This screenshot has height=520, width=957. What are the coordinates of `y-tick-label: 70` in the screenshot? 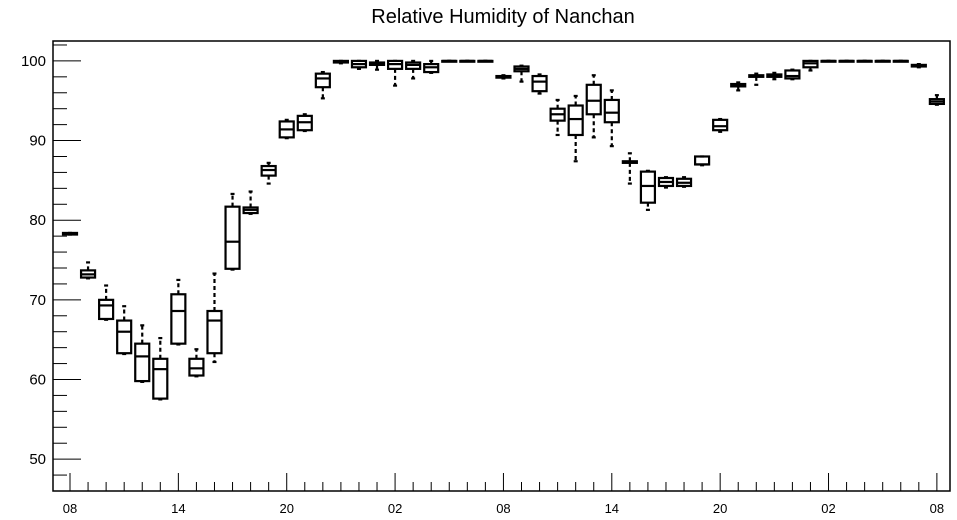 It's located at (37, 300).